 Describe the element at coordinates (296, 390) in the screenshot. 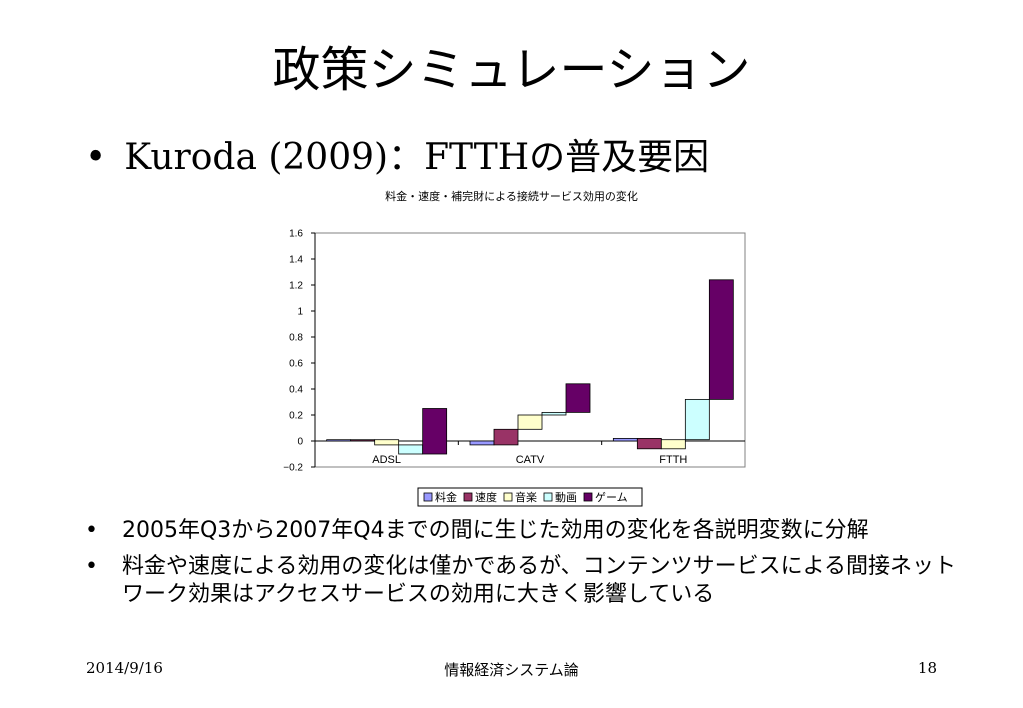

I see `y-tick-label: 0.4` at that location.